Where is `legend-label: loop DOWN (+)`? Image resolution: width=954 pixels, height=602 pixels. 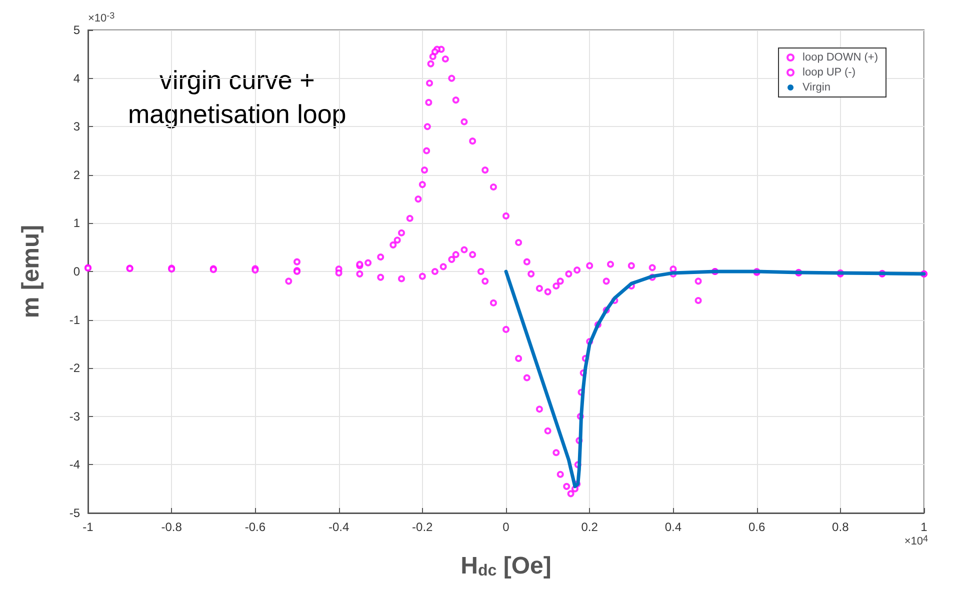 legend-label: loop DOWN (+) is located at coordinates (840, 58).